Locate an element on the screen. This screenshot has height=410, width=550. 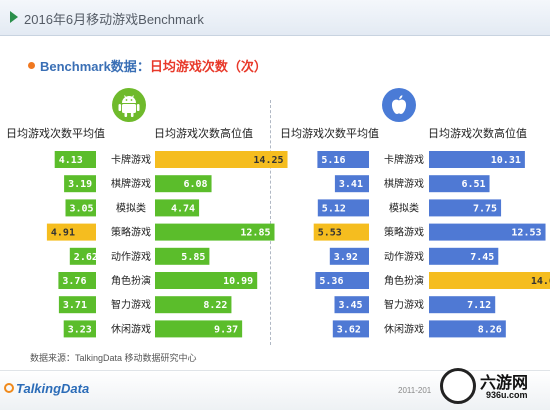
ios-high-value-label: 6.51 is located at coordinates (473, 184).